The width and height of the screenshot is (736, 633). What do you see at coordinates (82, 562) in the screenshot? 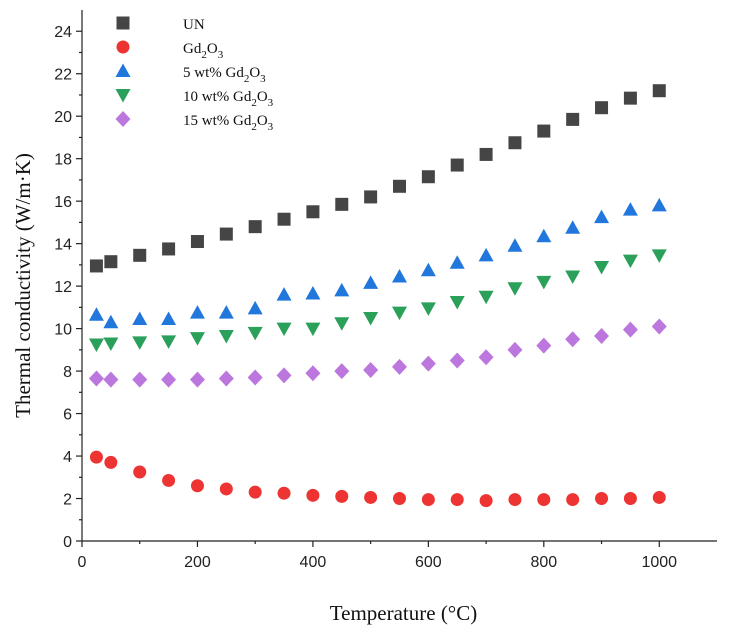
I see `x-tick-label: 0` at bounding box center [82, 562].